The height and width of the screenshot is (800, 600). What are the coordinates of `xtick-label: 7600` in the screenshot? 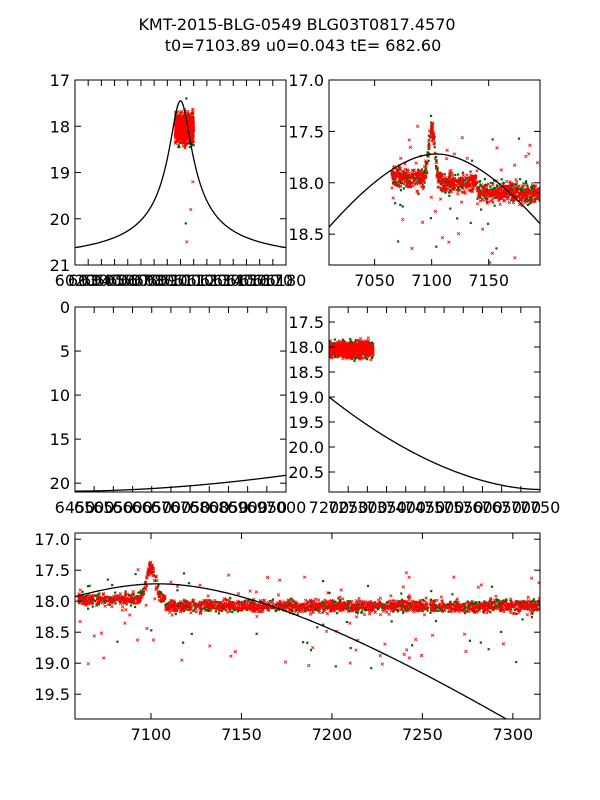 It's located at (482, 507).